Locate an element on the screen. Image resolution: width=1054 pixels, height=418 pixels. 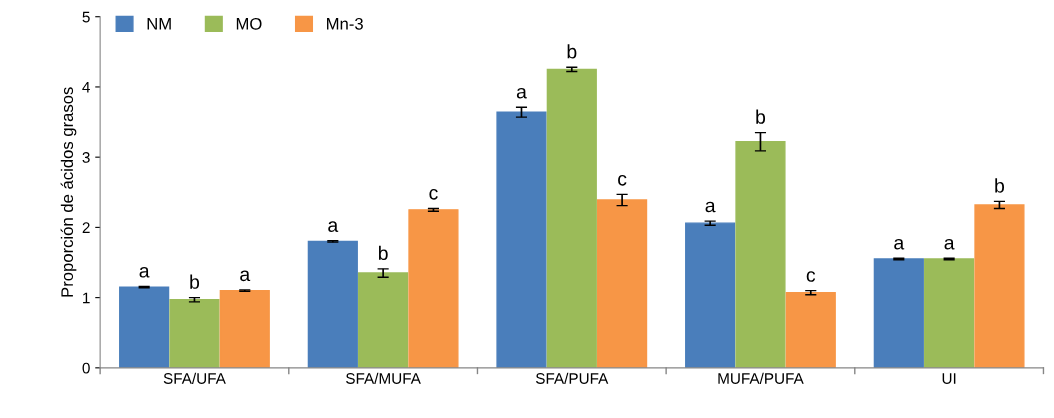
x-tick-label: SFA/PUFA is located at coordinates (572, 378).